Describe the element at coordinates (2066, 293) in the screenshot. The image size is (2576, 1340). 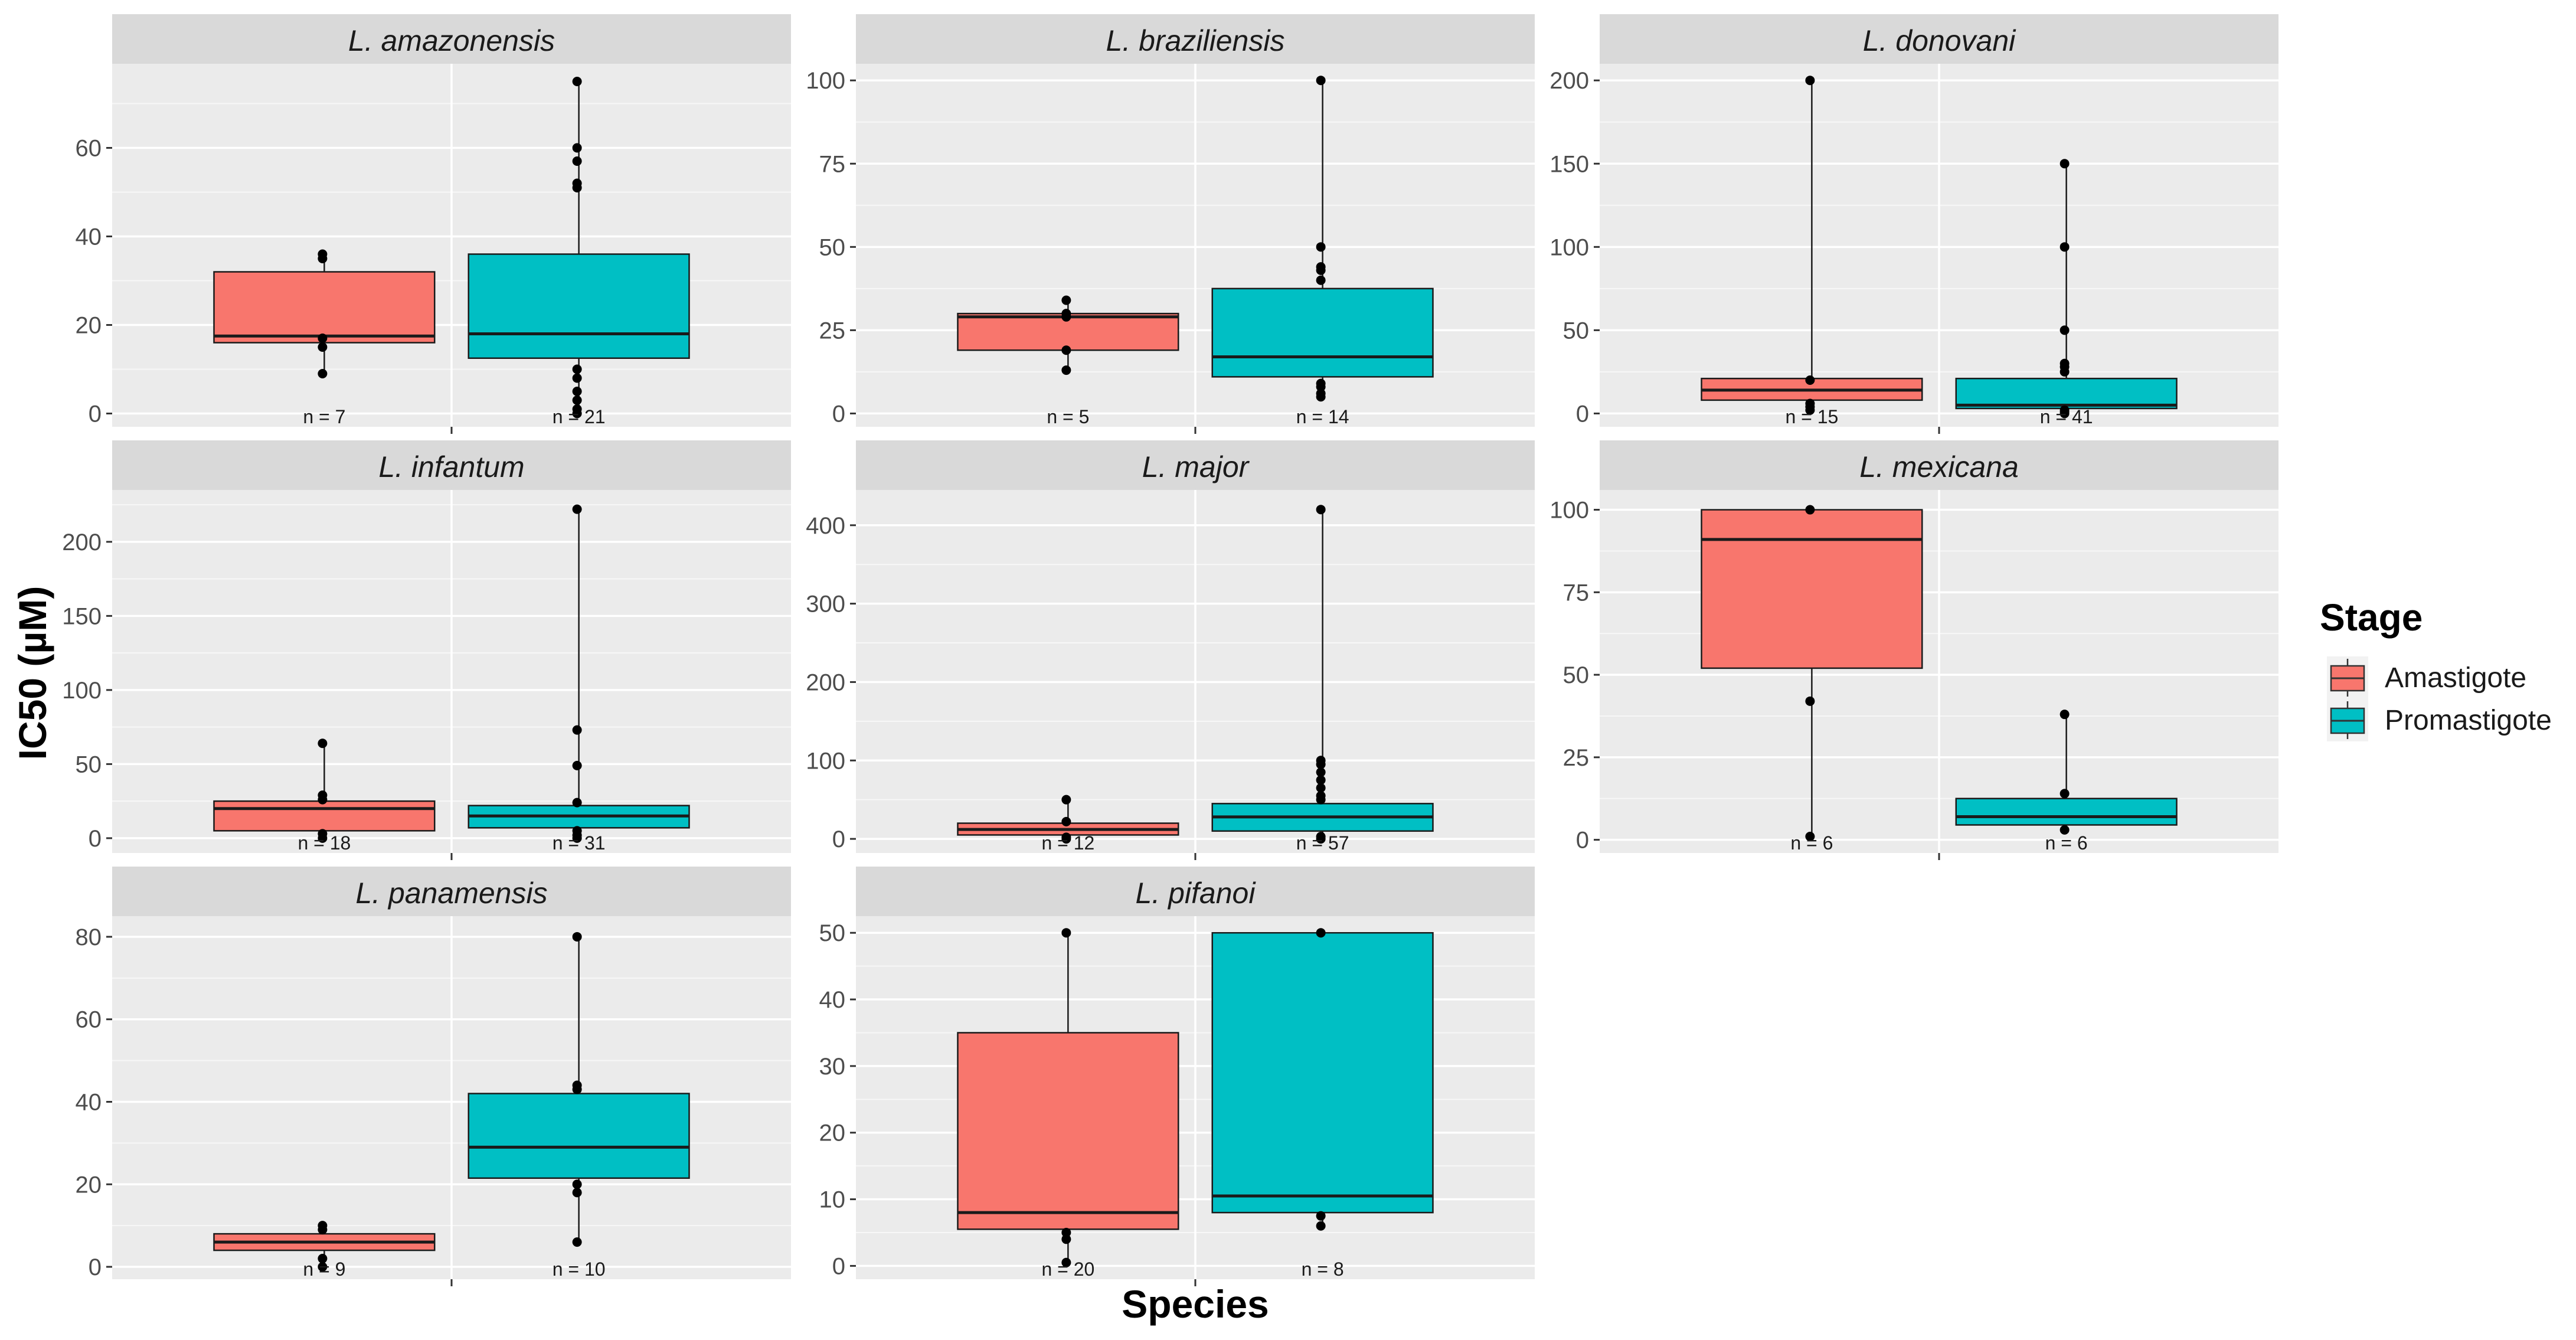
I see `box-promastigote: n = 41` at that location.